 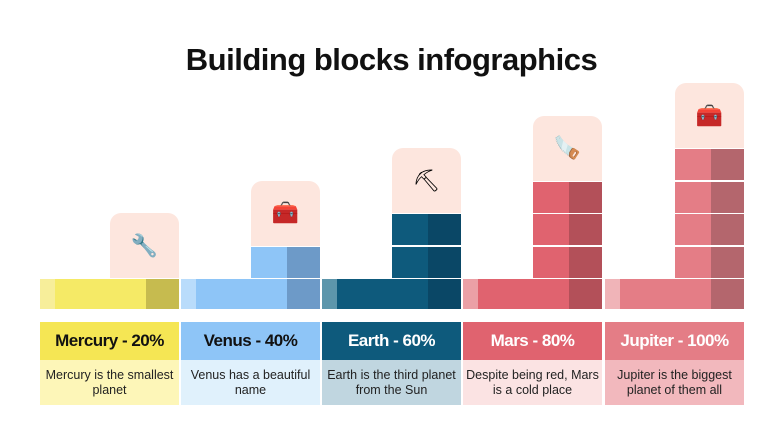 I want to click on tool-belt-icon: 🧰, so click(x=285, y=212).